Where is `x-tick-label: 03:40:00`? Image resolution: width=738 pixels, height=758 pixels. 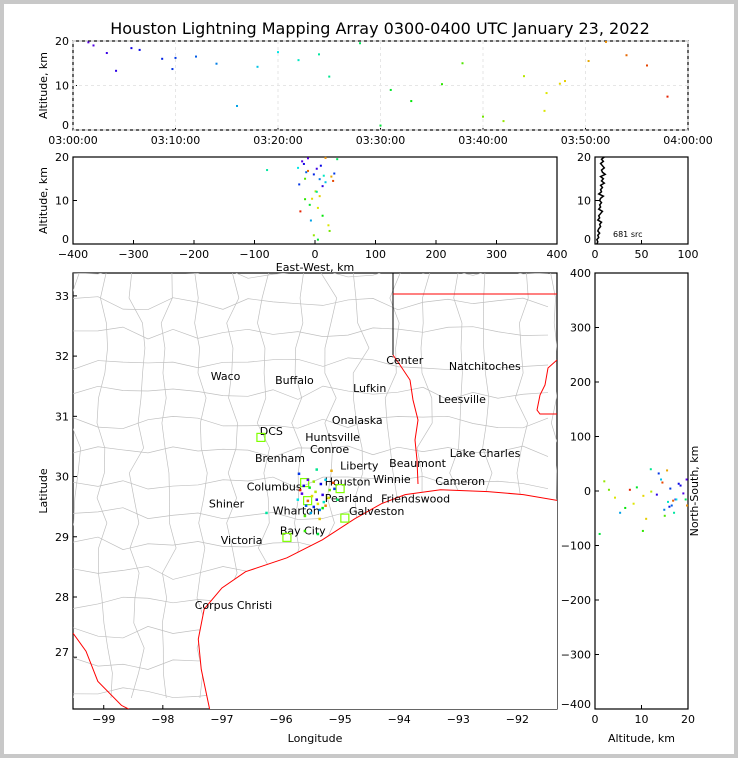
x-tick-label: 03:40:00 is located at coordinates (482, 140).